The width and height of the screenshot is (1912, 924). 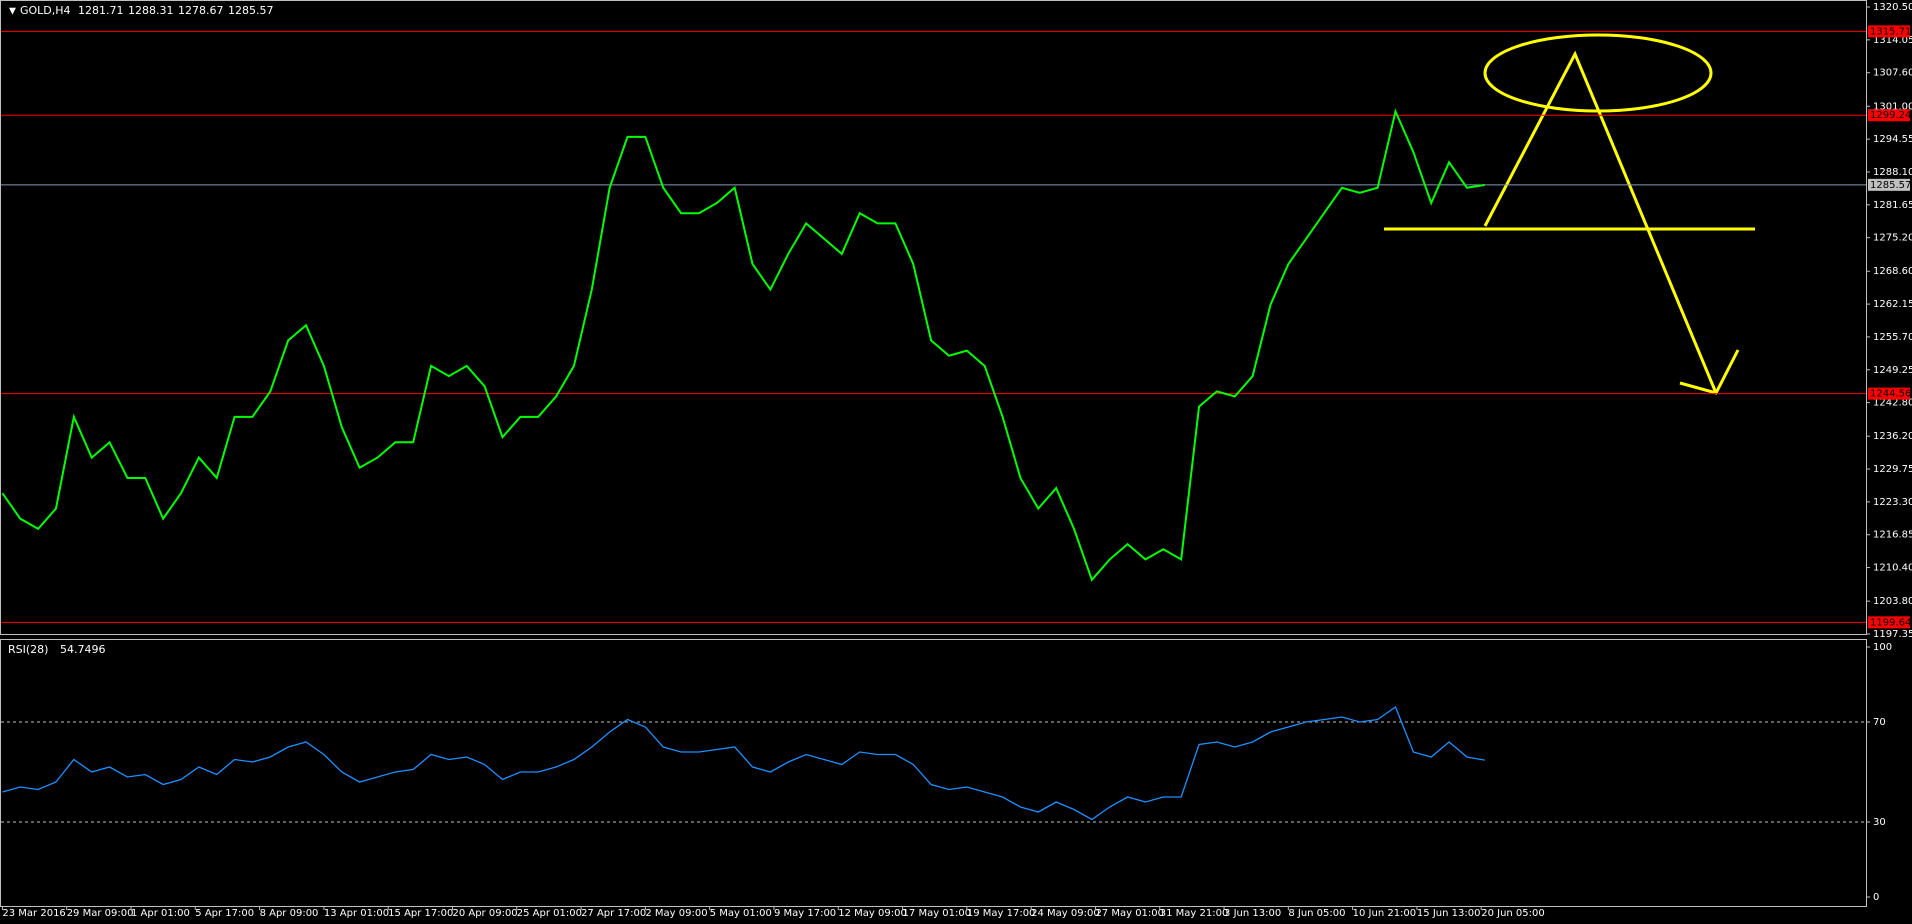 What do you see at coordinates (1892, 271) in the screenshot?
I see `y-tick-label: 1268.60` at bounding box center [1892, 271].